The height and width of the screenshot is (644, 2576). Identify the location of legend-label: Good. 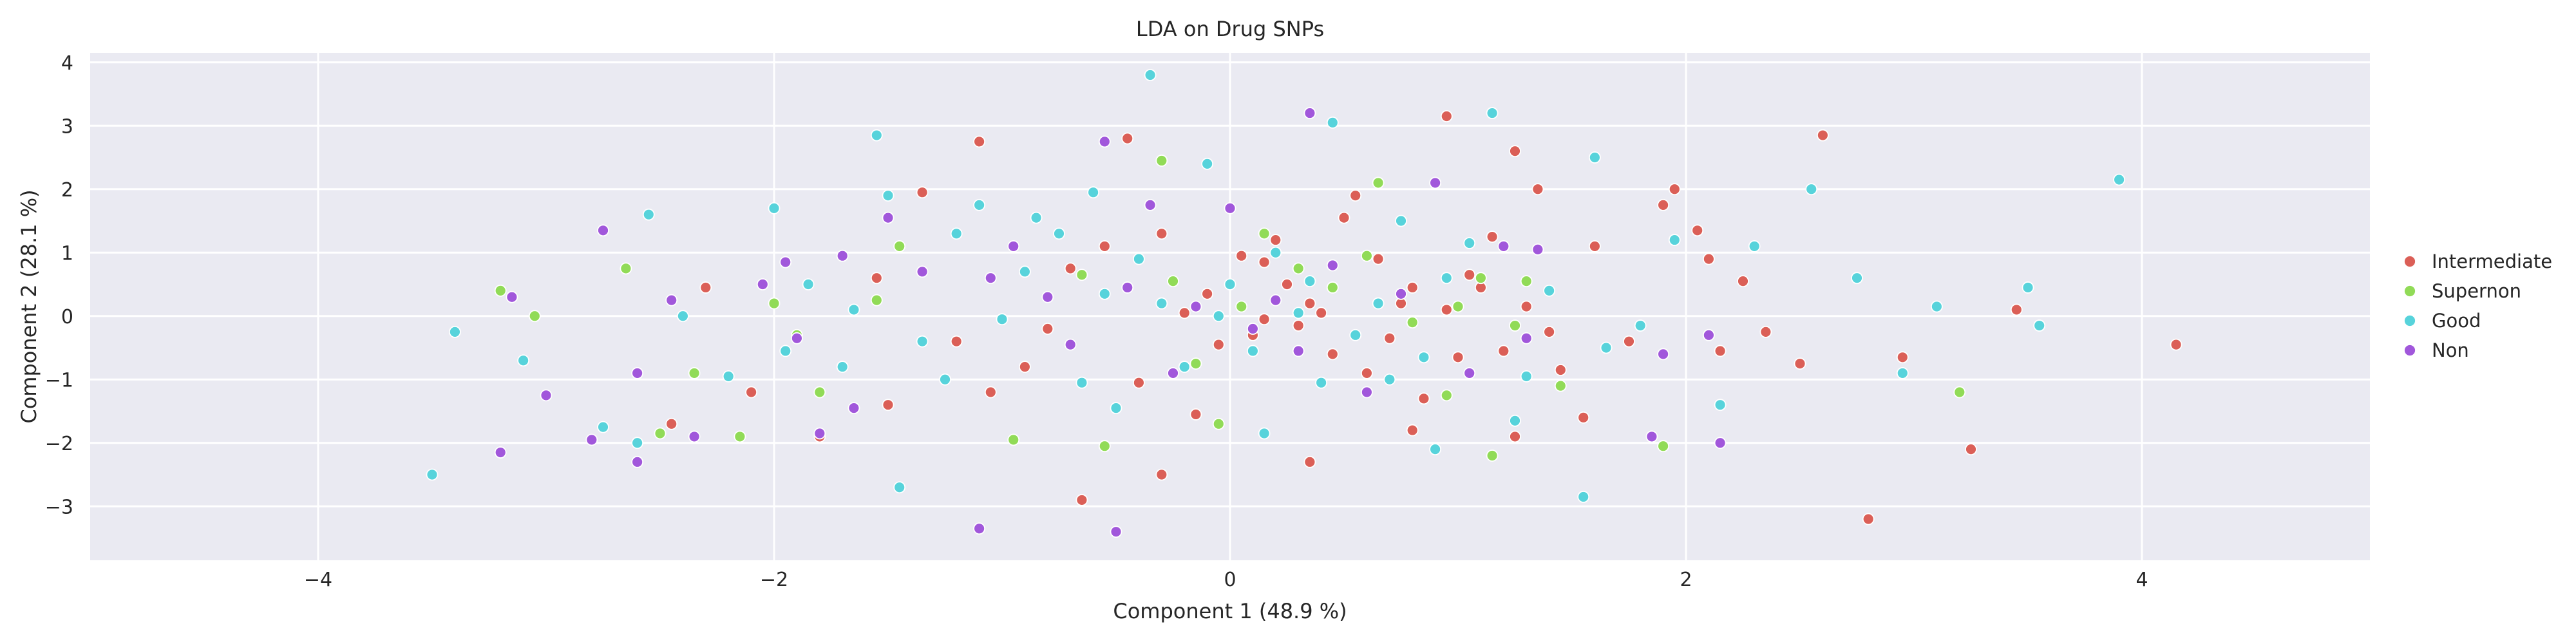
(2456, 321).